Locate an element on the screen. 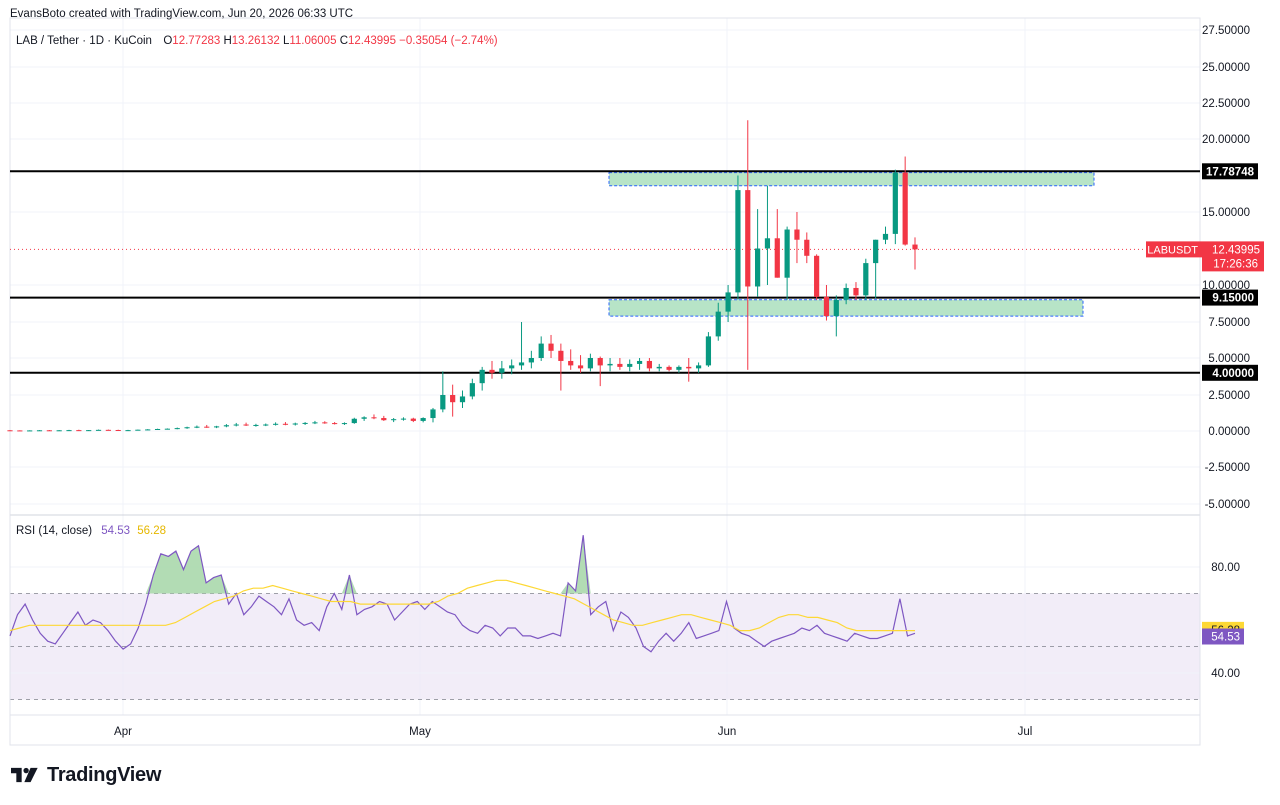 The height and width of the screenshot is (805, 1280). price-tick-label: 7.50000 is located at coordinates (1229, 323).